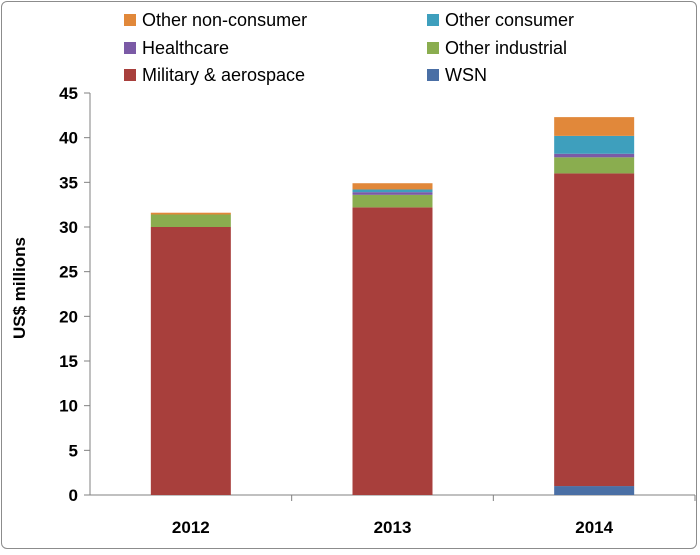  What do you see at coordinates (68, 272) in the screenshot?
I see `y-tick-label: 25` at bounding box center [68, 272].